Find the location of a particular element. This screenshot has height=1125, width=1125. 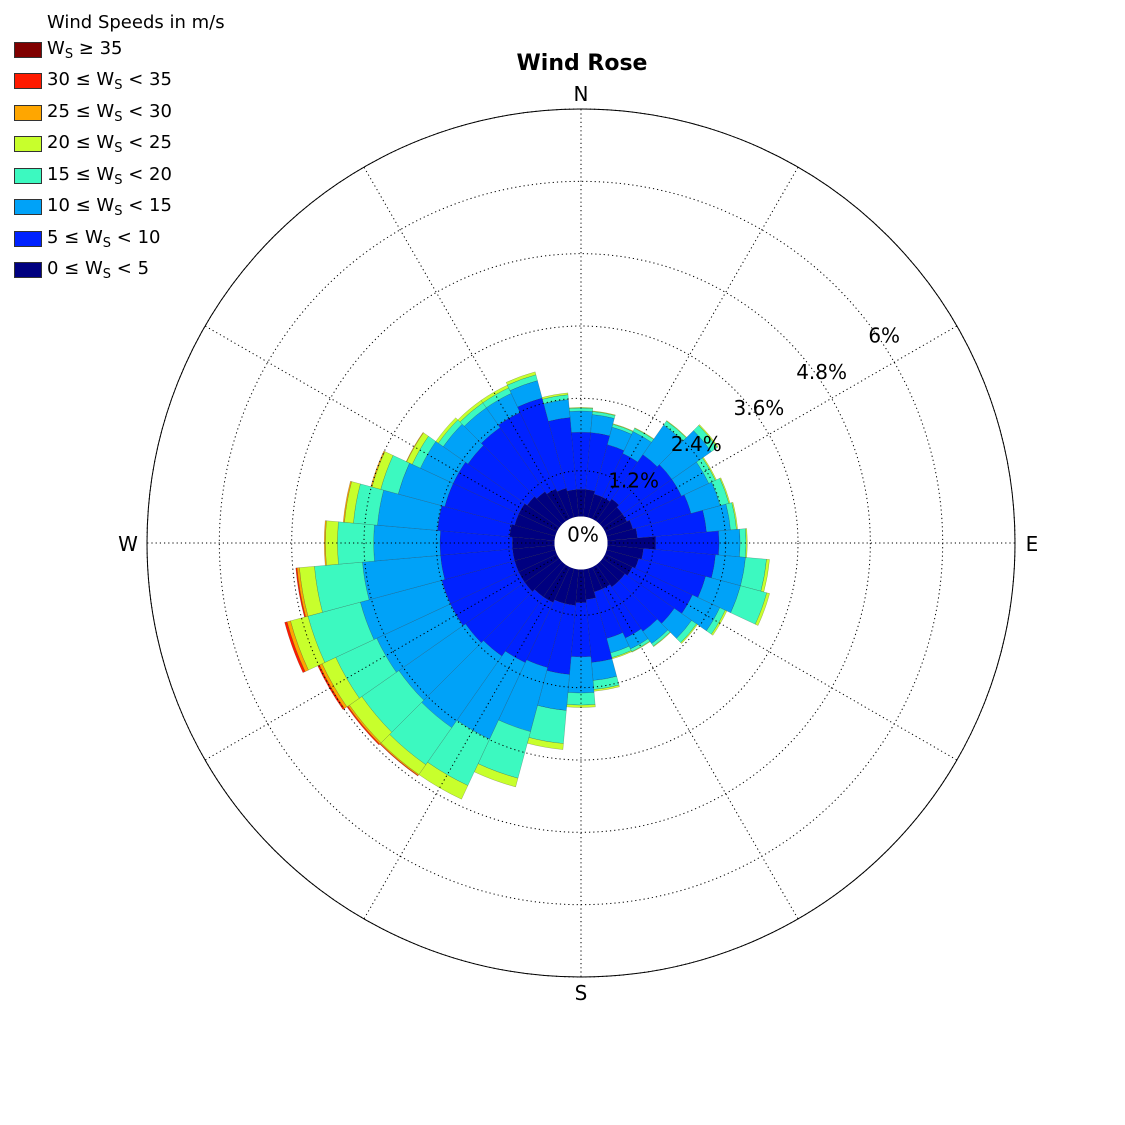

legend-item: 30 ≤ WS < 35 is located at coordinates (119, 82).